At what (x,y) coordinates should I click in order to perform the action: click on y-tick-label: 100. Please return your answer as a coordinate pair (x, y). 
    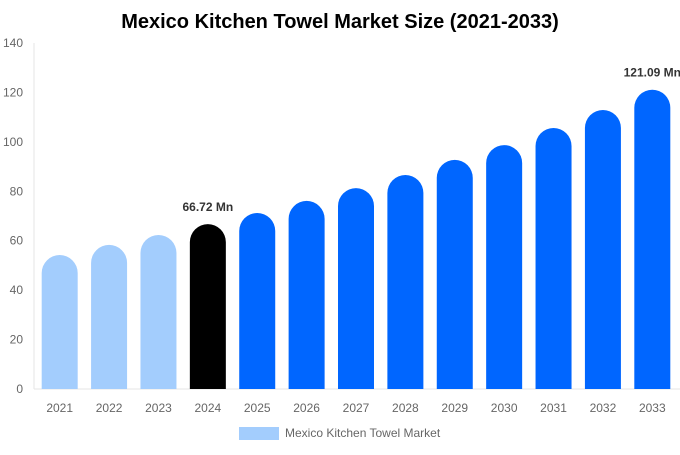
    Looking at the image, I should click on (13, 142).